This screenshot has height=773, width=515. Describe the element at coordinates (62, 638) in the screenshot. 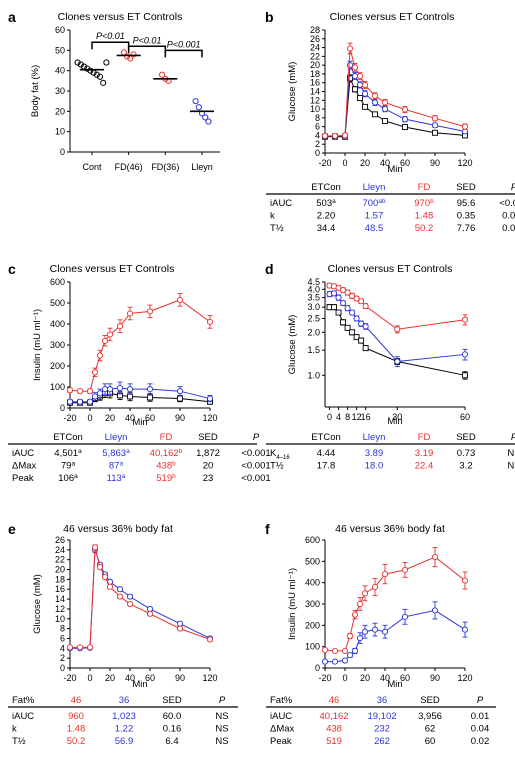

I see `y-tick-label: 6` at that location.